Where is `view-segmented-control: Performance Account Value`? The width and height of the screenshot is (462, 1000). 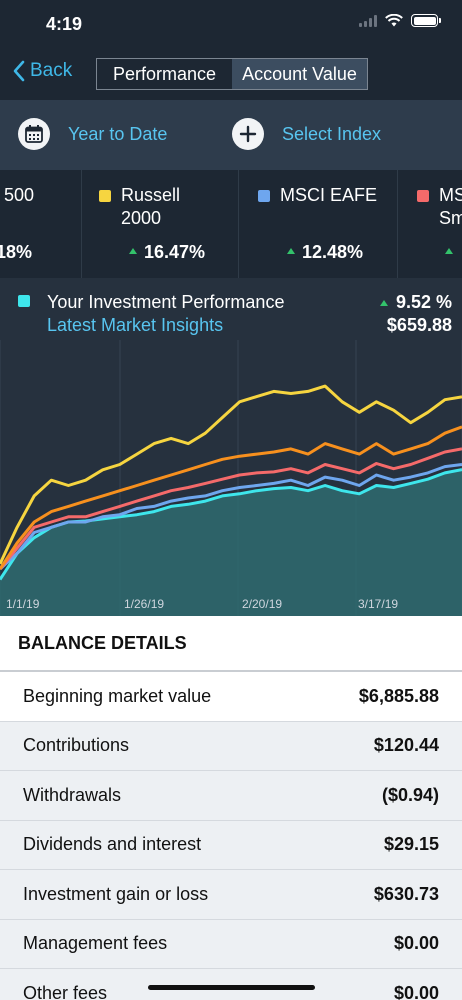
view-segmented-control: Performance Account Value is located at coordinates (232, 74).